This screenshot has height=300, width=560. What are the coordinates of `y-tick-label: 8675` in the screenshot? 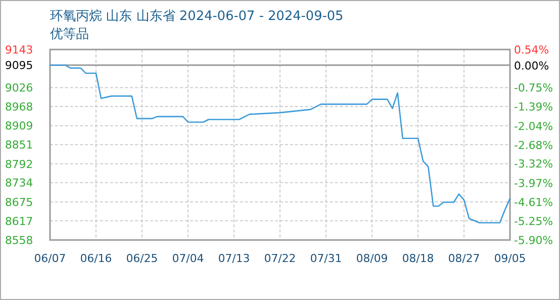 It's located at (19, 202).